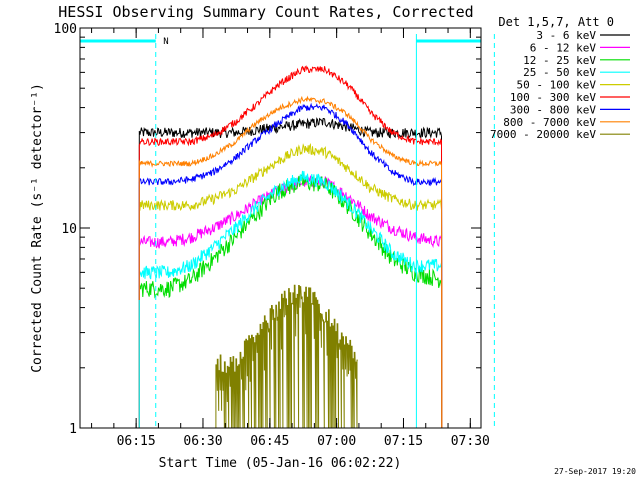 The height and width of the screenshot is (480, 640). What do you see at coordinates (543, 134) in the screenshot?
I see `legend-entry-label-9: 7000 - 20000 keV` at bounding box center [543, 134].